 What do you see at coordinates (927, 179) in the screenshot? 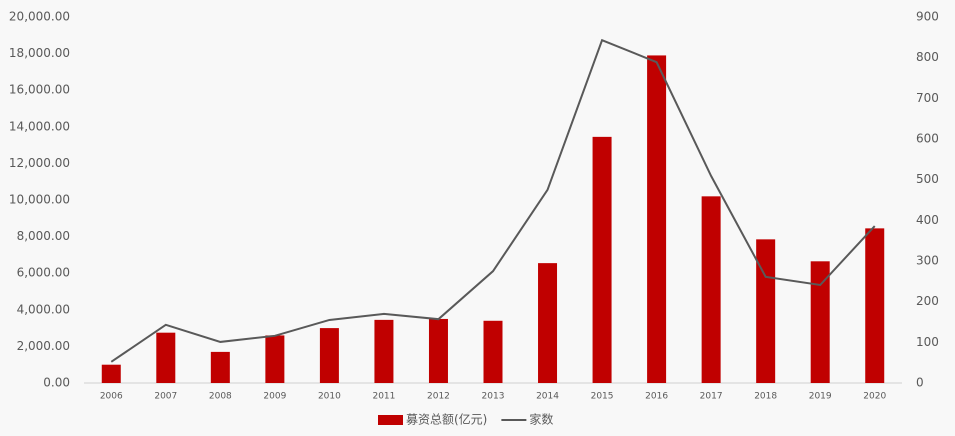
I see `y2-tick-label: 500` at bounding box center [927, 179].